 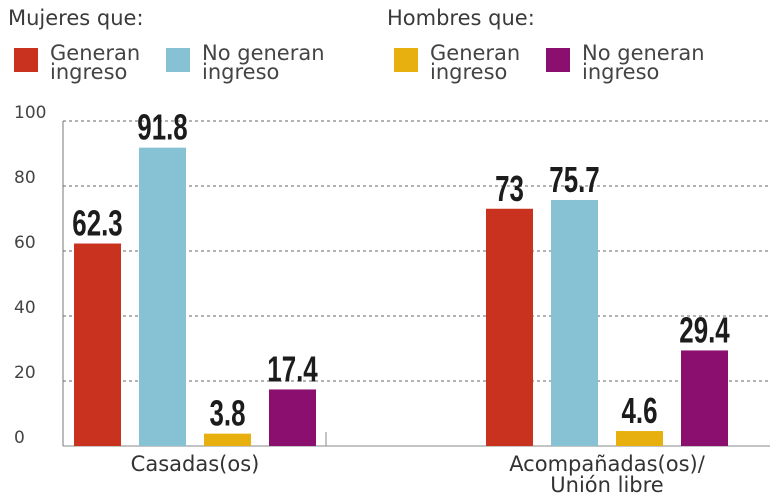 I want to click on value-label: 29.4, so click(x=704, y=330).